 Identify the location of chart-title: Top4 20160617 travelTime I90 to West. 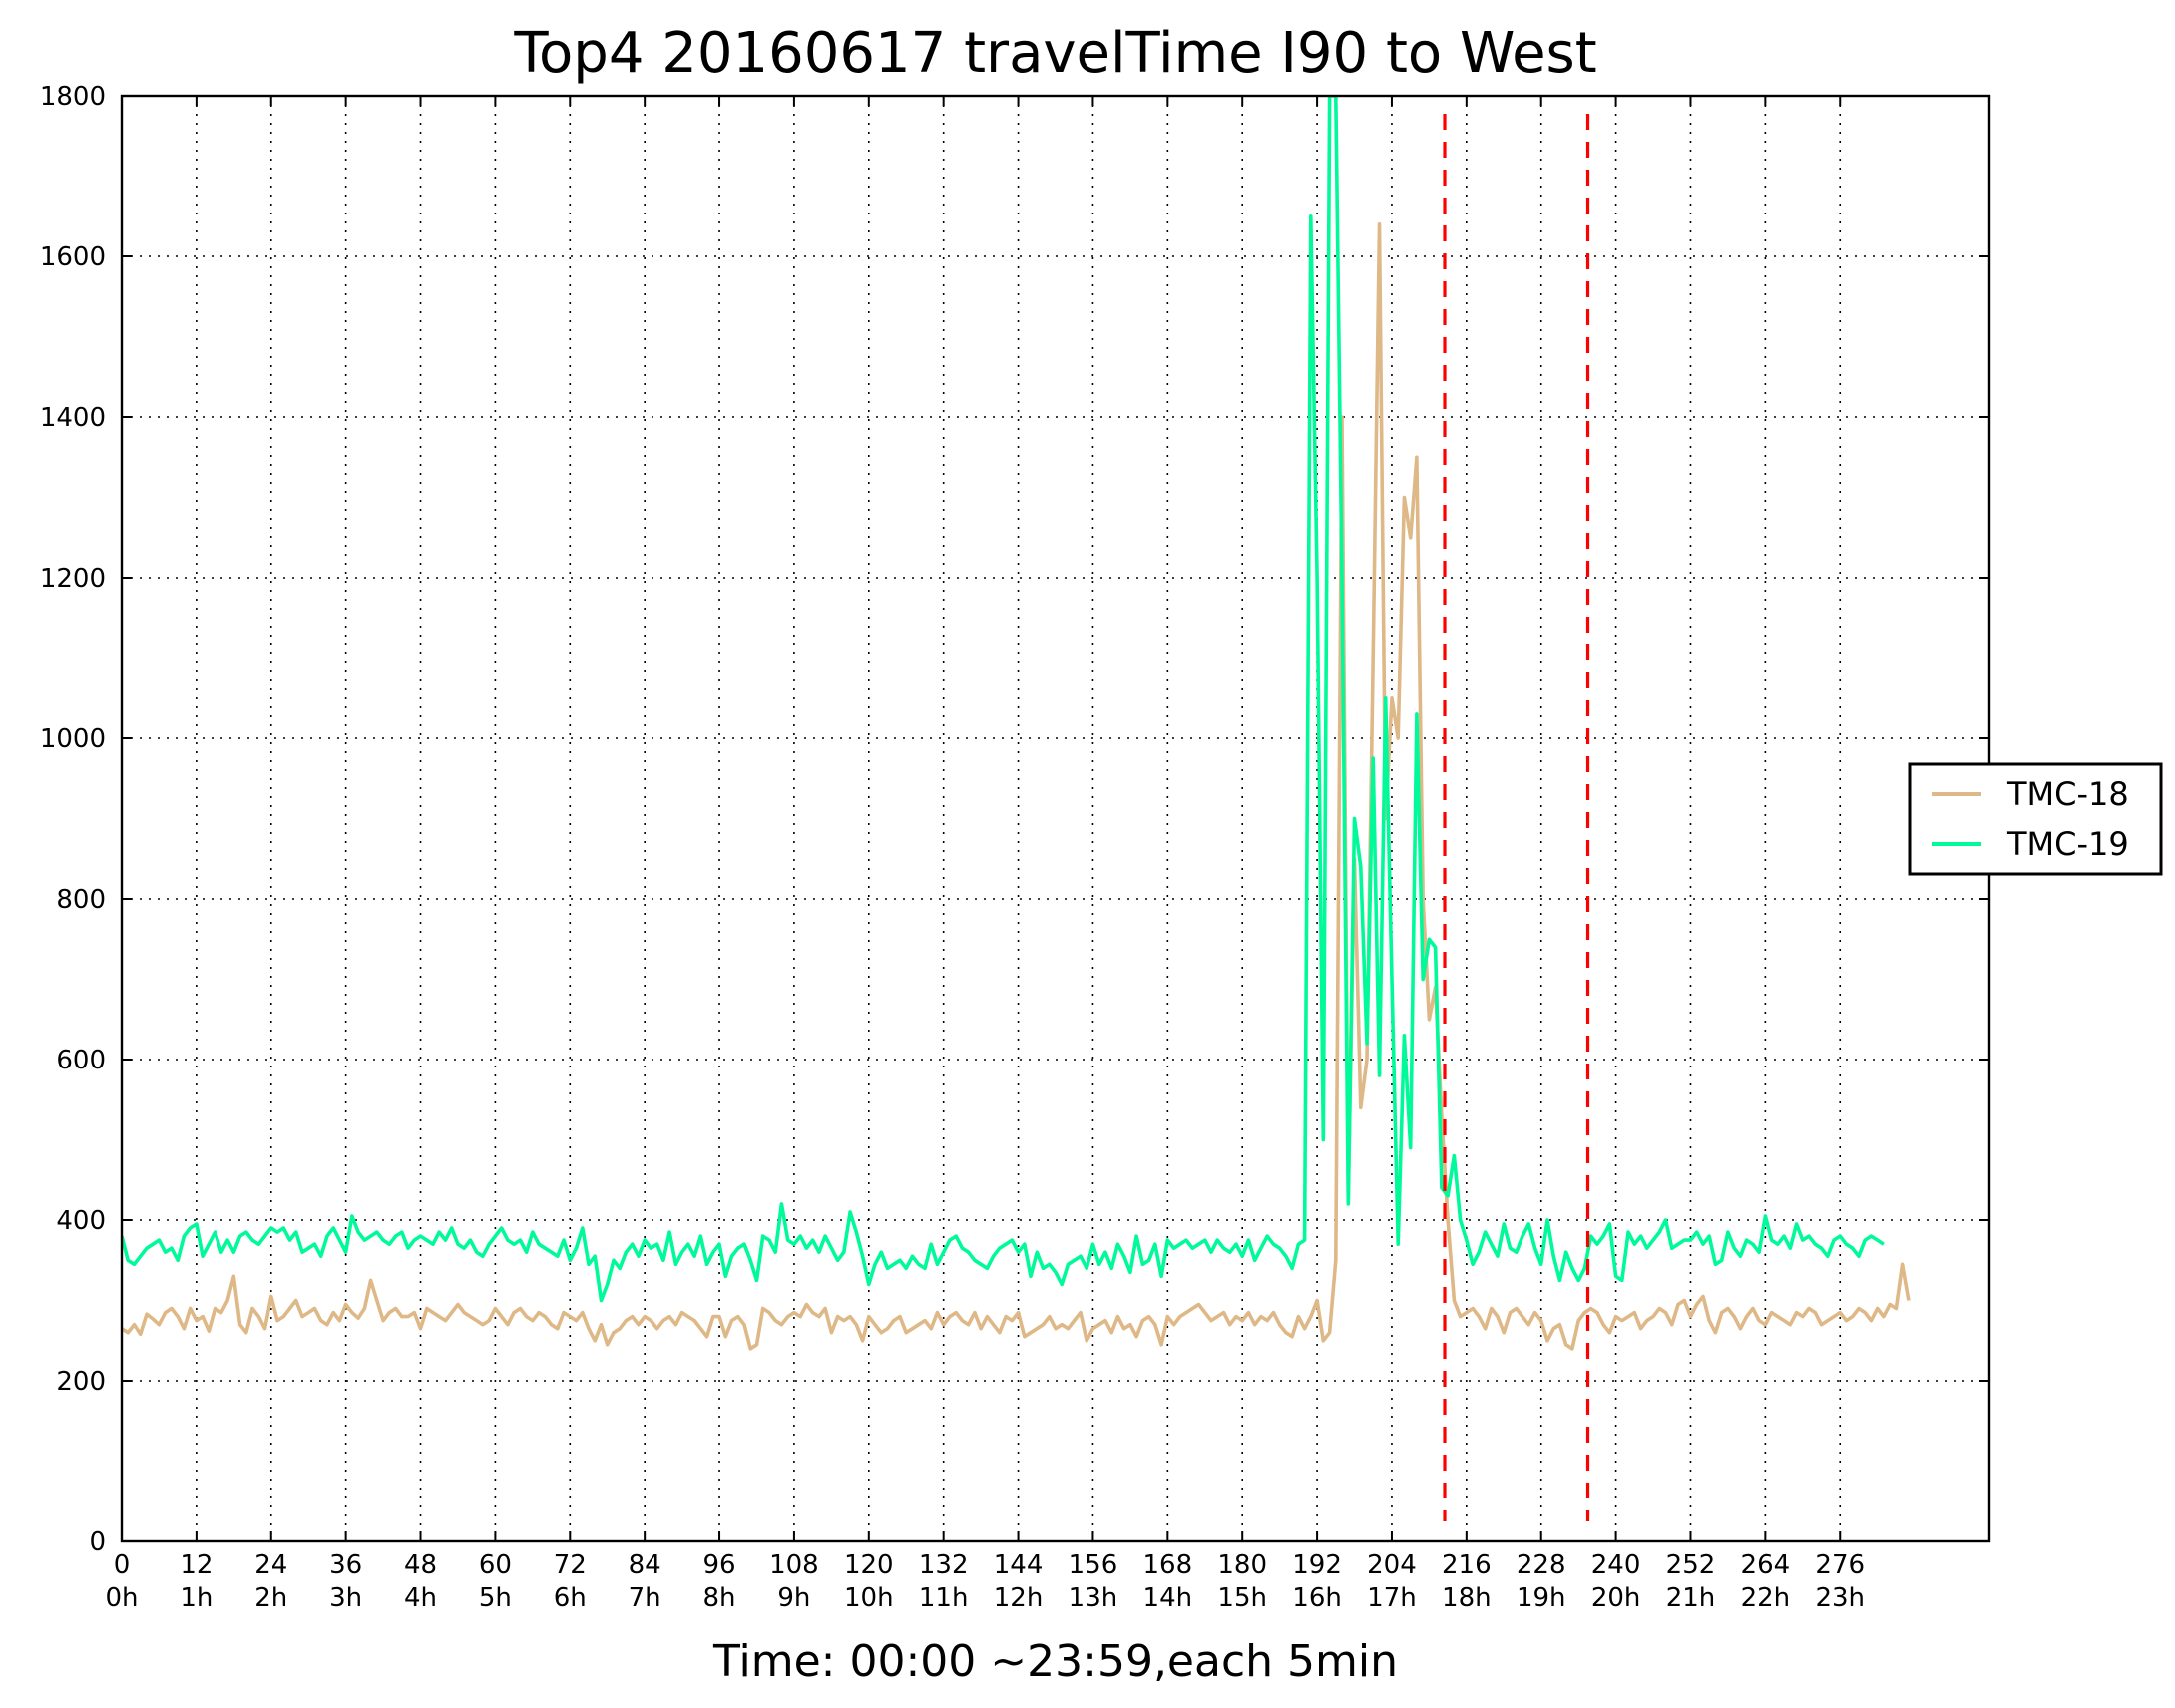
(1054, 53).